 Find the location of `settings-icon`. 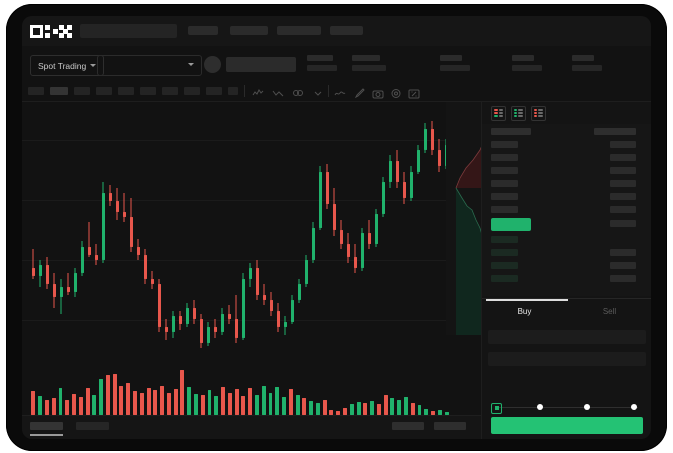

settings-icon is located at coordinates (396, 95).